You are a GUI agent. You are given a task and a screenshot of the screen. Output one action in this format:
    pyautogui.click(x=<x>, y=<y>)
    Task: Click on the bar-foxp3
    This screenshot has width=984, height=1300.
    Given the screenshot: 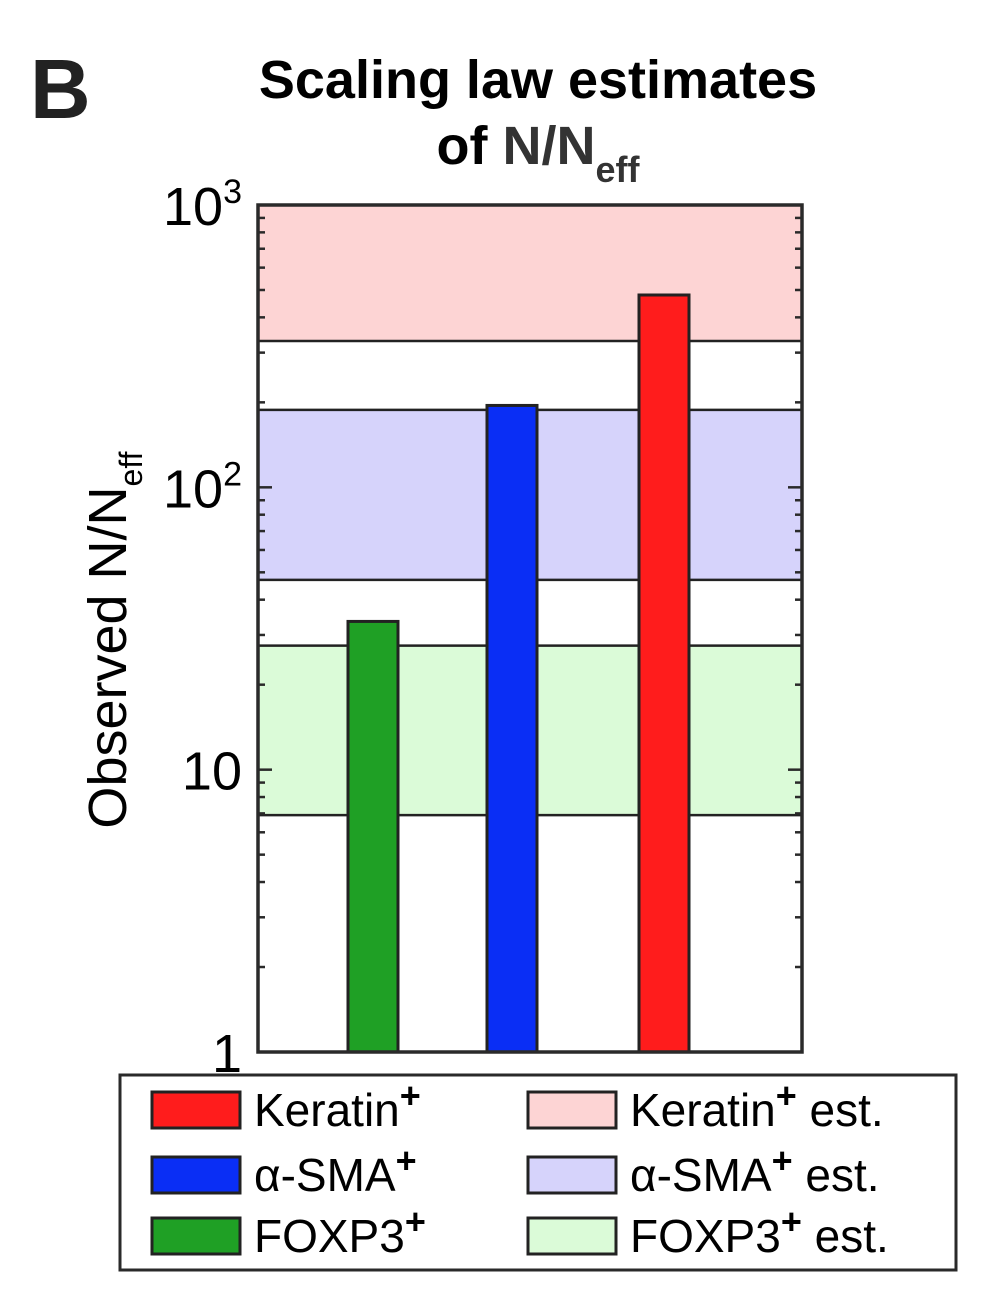 What is the action you would take?
    pyautogui.click(x=373, y=836)
    